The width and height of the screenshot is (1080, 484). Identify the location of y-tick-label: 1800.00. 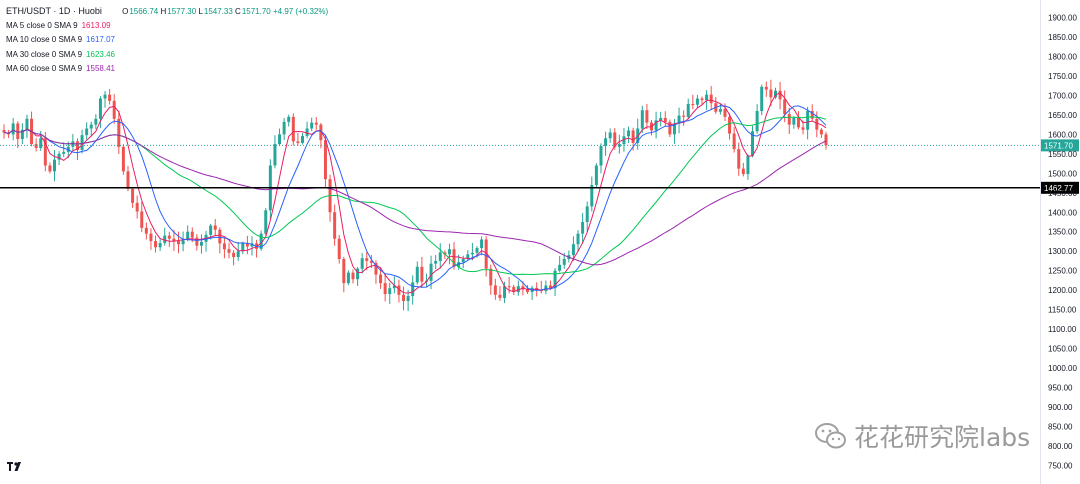
(1062, 56).